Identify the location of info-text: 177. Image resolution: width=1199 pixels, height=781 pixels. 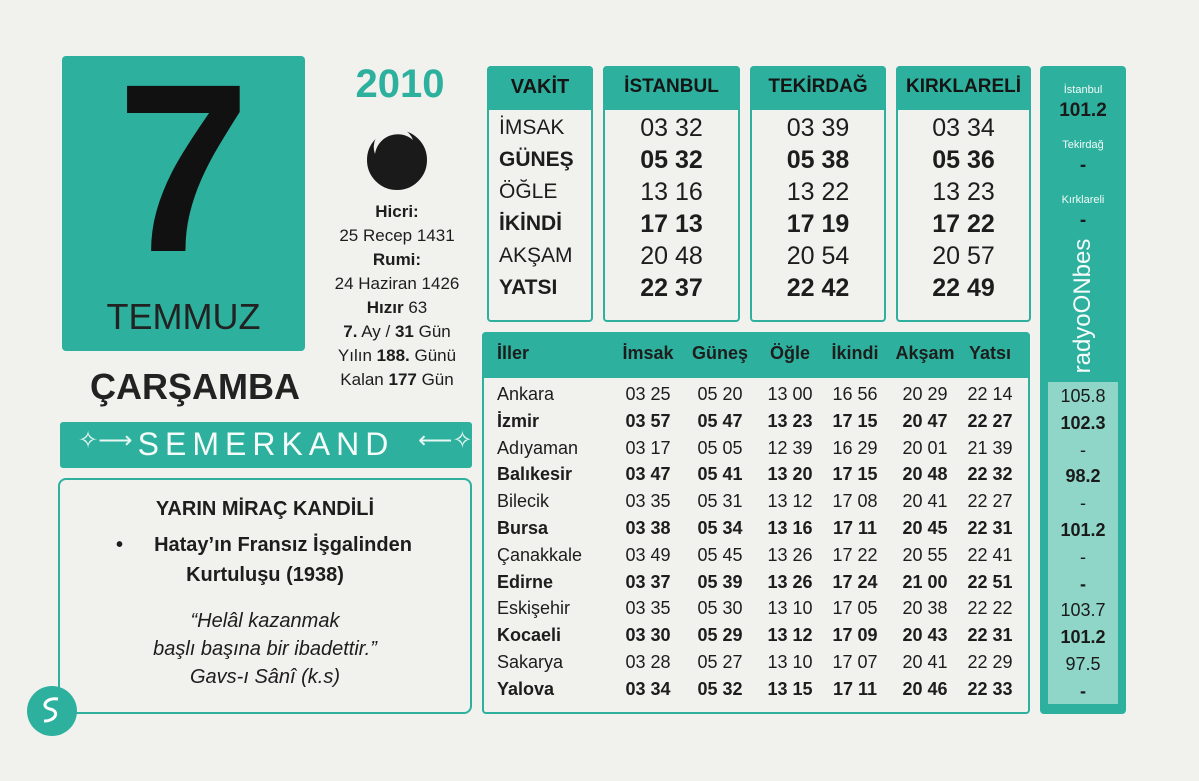
(402, 379).